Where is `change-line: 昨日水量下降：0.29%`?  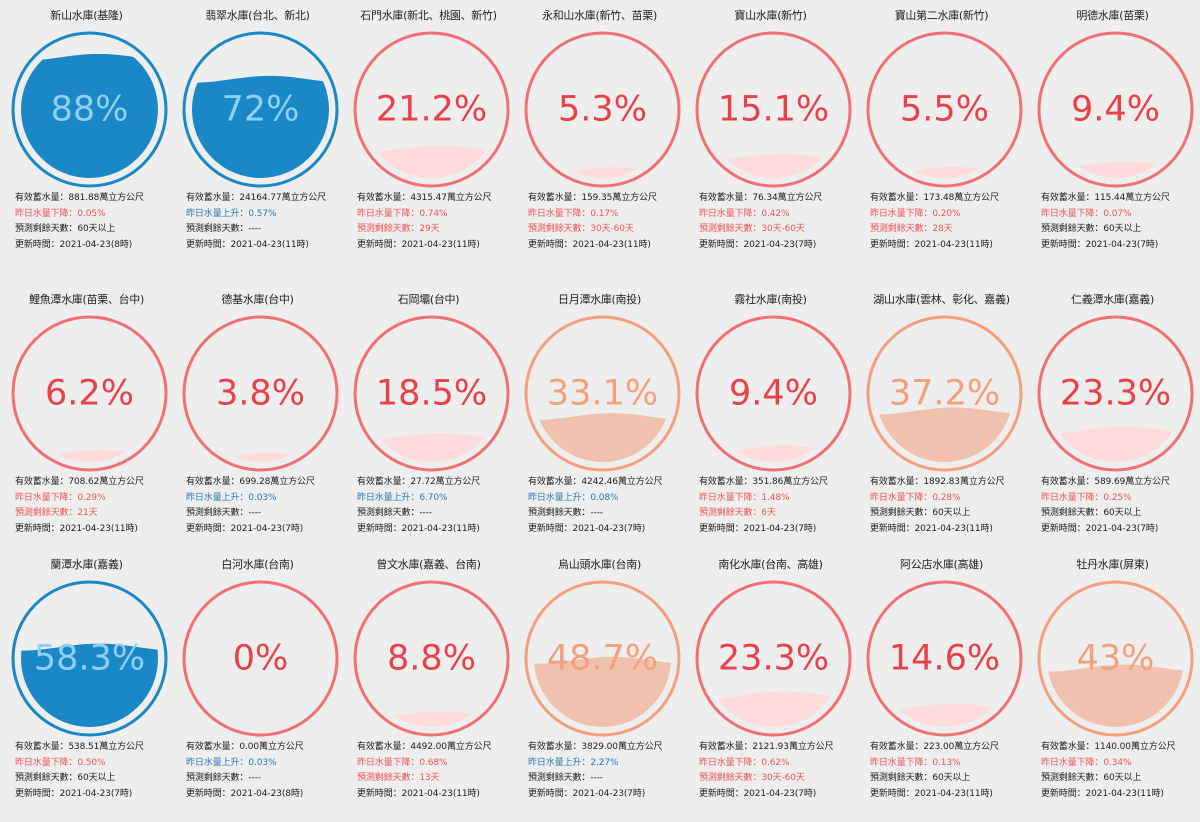 change-line: 昨日水量下降：0.29% is located at coordinates (60, 497).